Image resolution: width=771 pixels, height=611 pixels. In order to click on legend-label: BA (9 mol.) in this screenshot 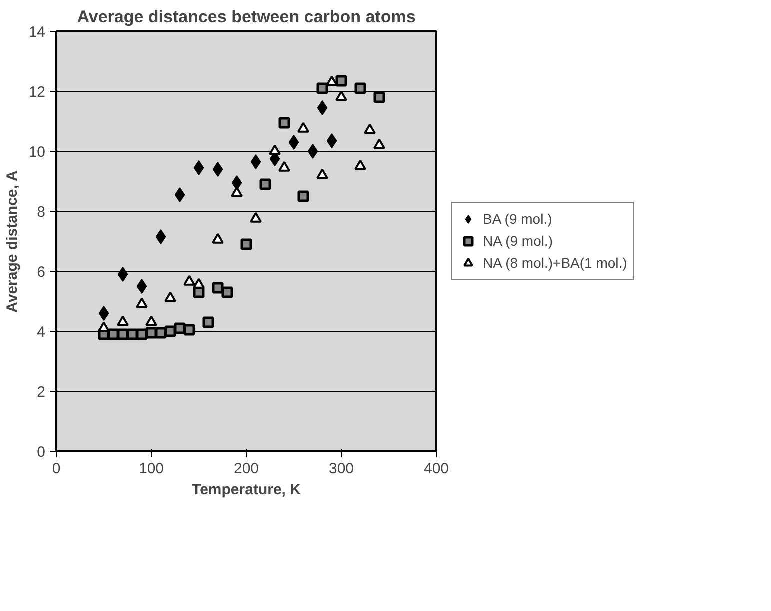, I will do `click(517, 219)`.